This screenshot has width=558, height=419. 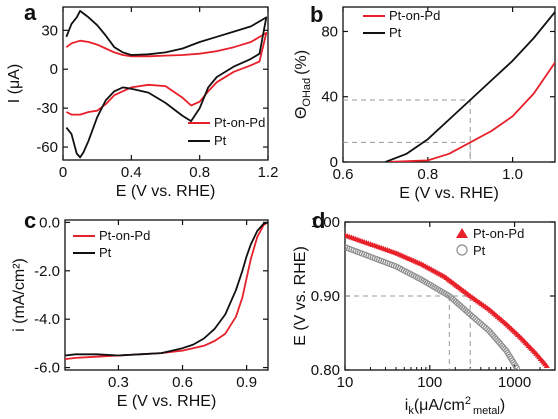 I want to click on x-axis-label-part: ), so click(x=502, y=405).